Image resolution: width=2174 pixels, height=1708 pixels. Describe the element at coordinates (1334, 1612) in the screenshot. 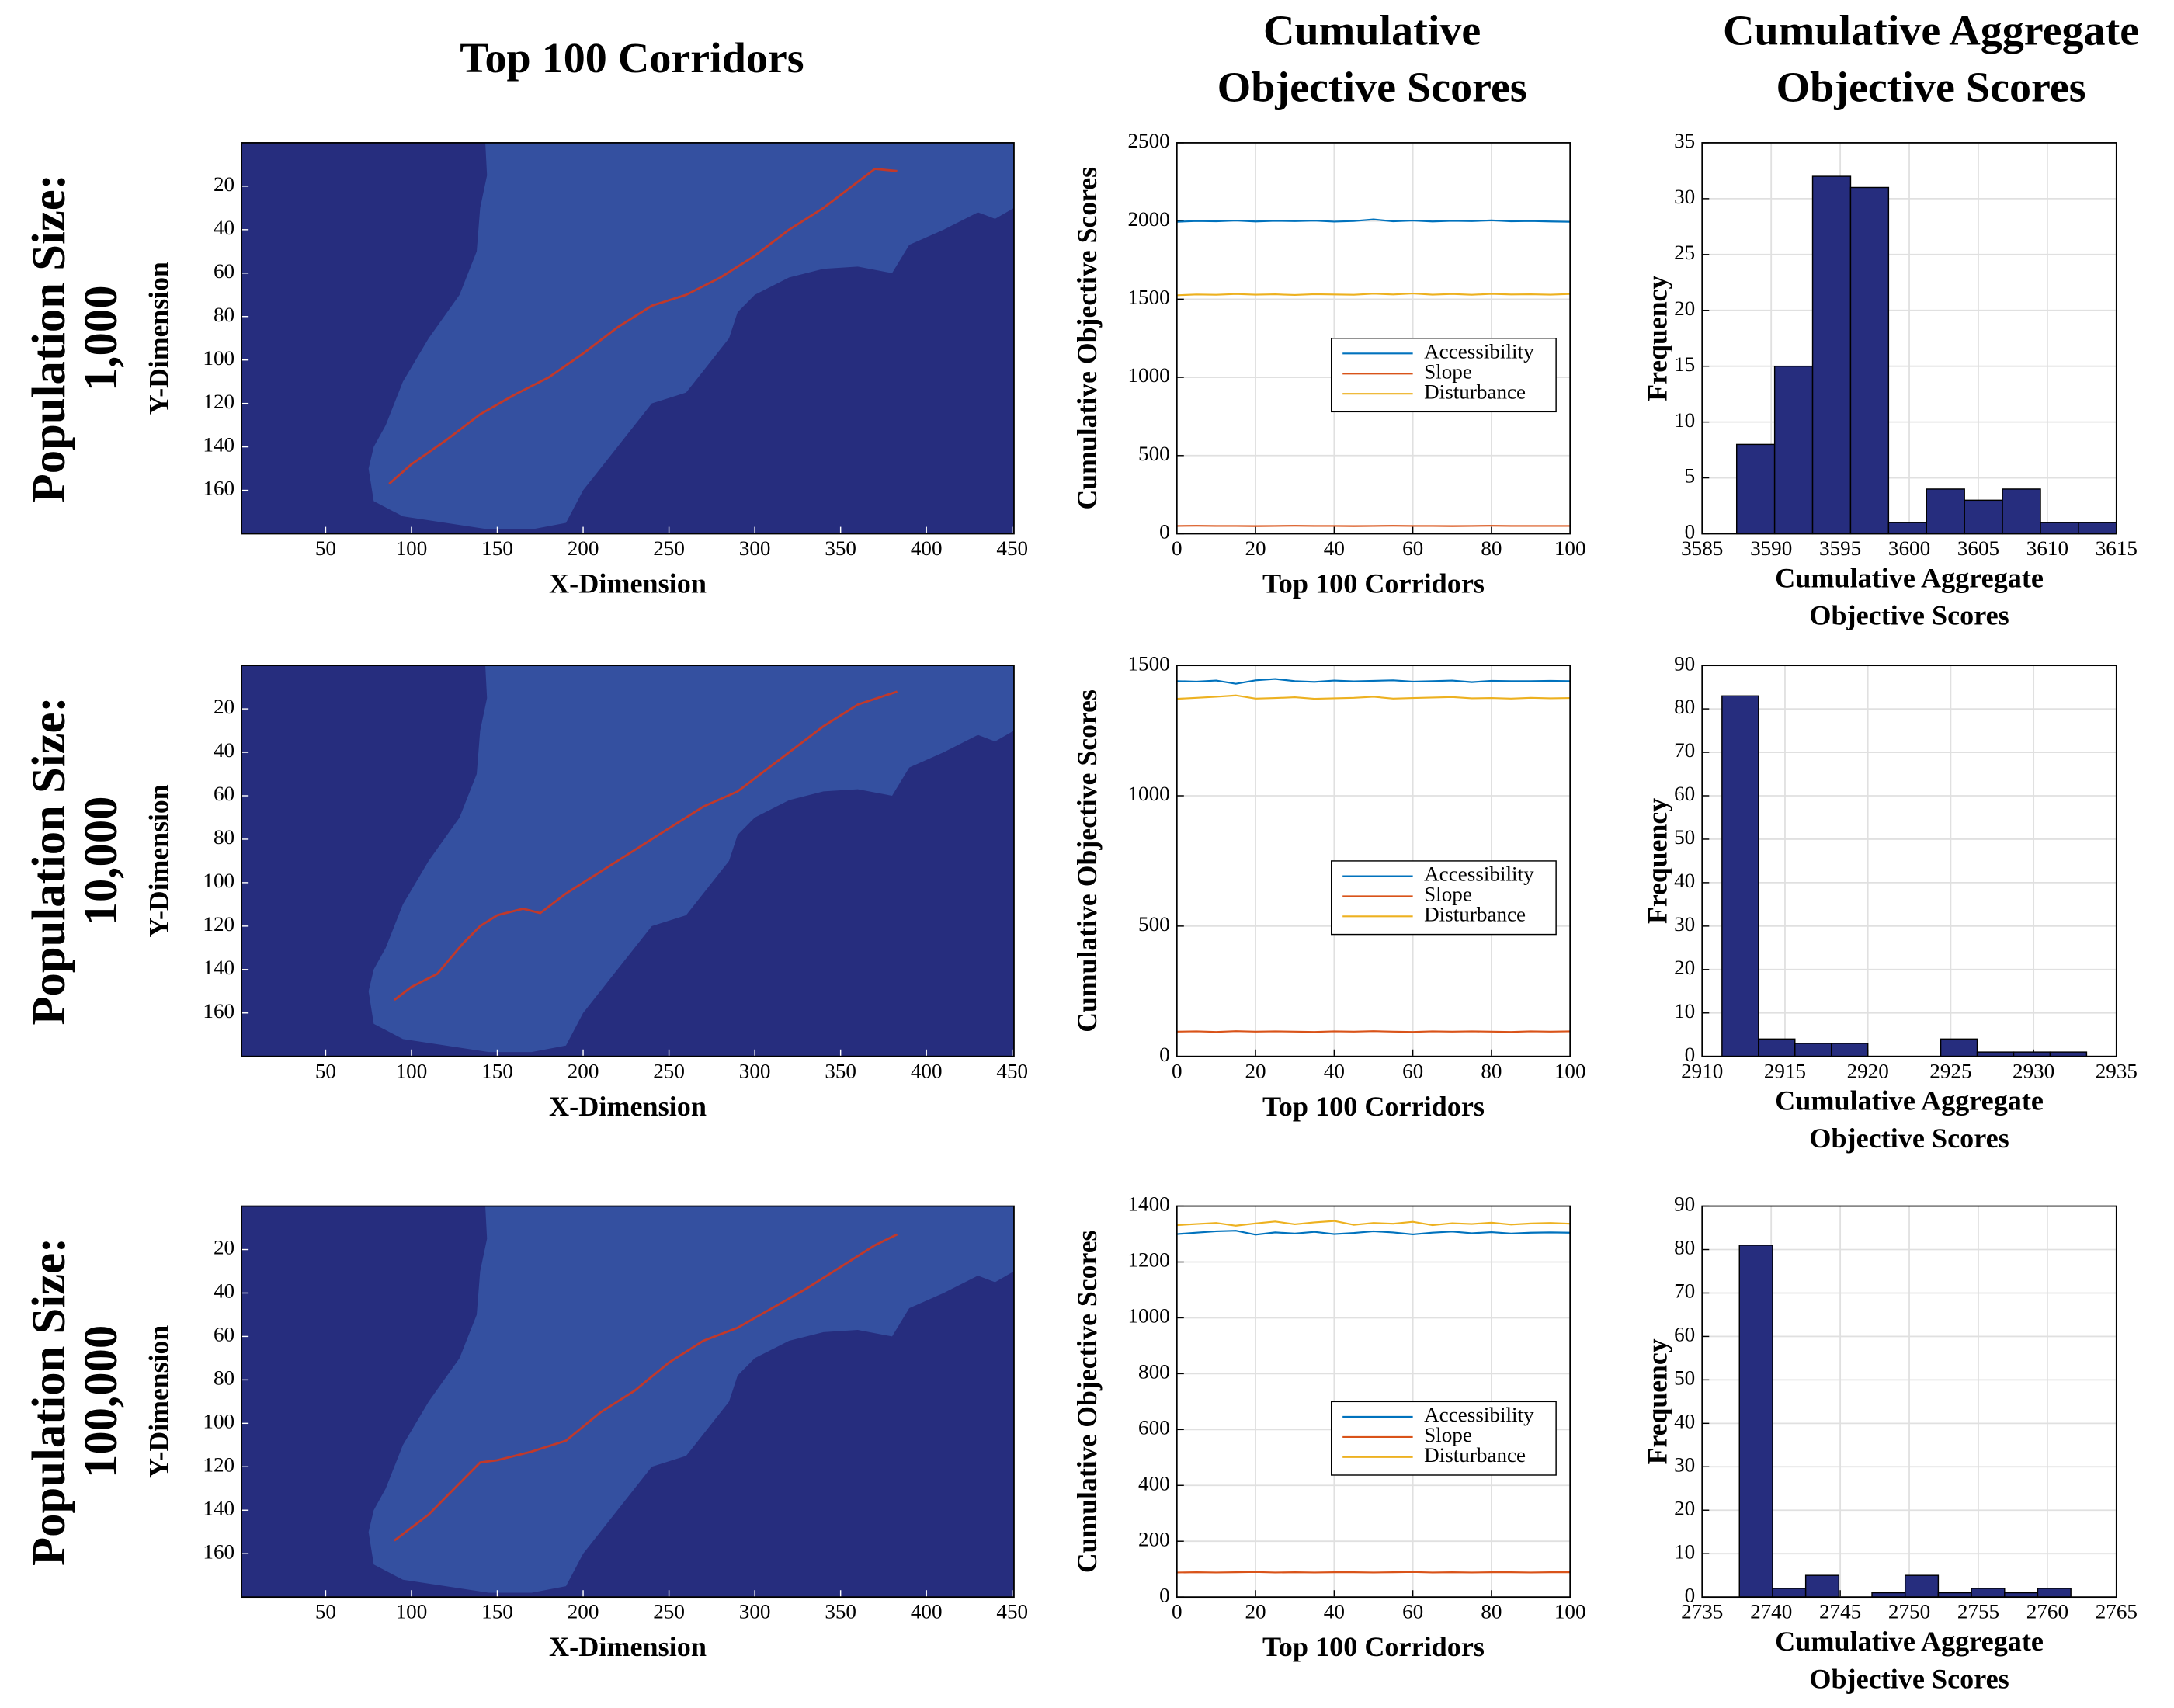

I see `x-tick-label: 40` at that location.